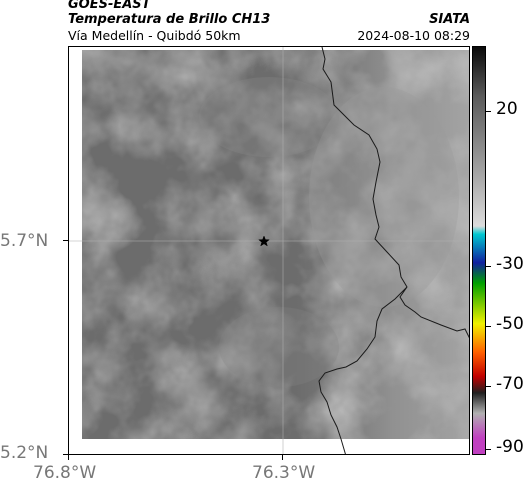 This screenshot has height=491, width=526. What do you see at coordinates (24, 241) in the screenshot?
I see `latitude-label-upper: 5.7°N` at bounding box center [24, 241].